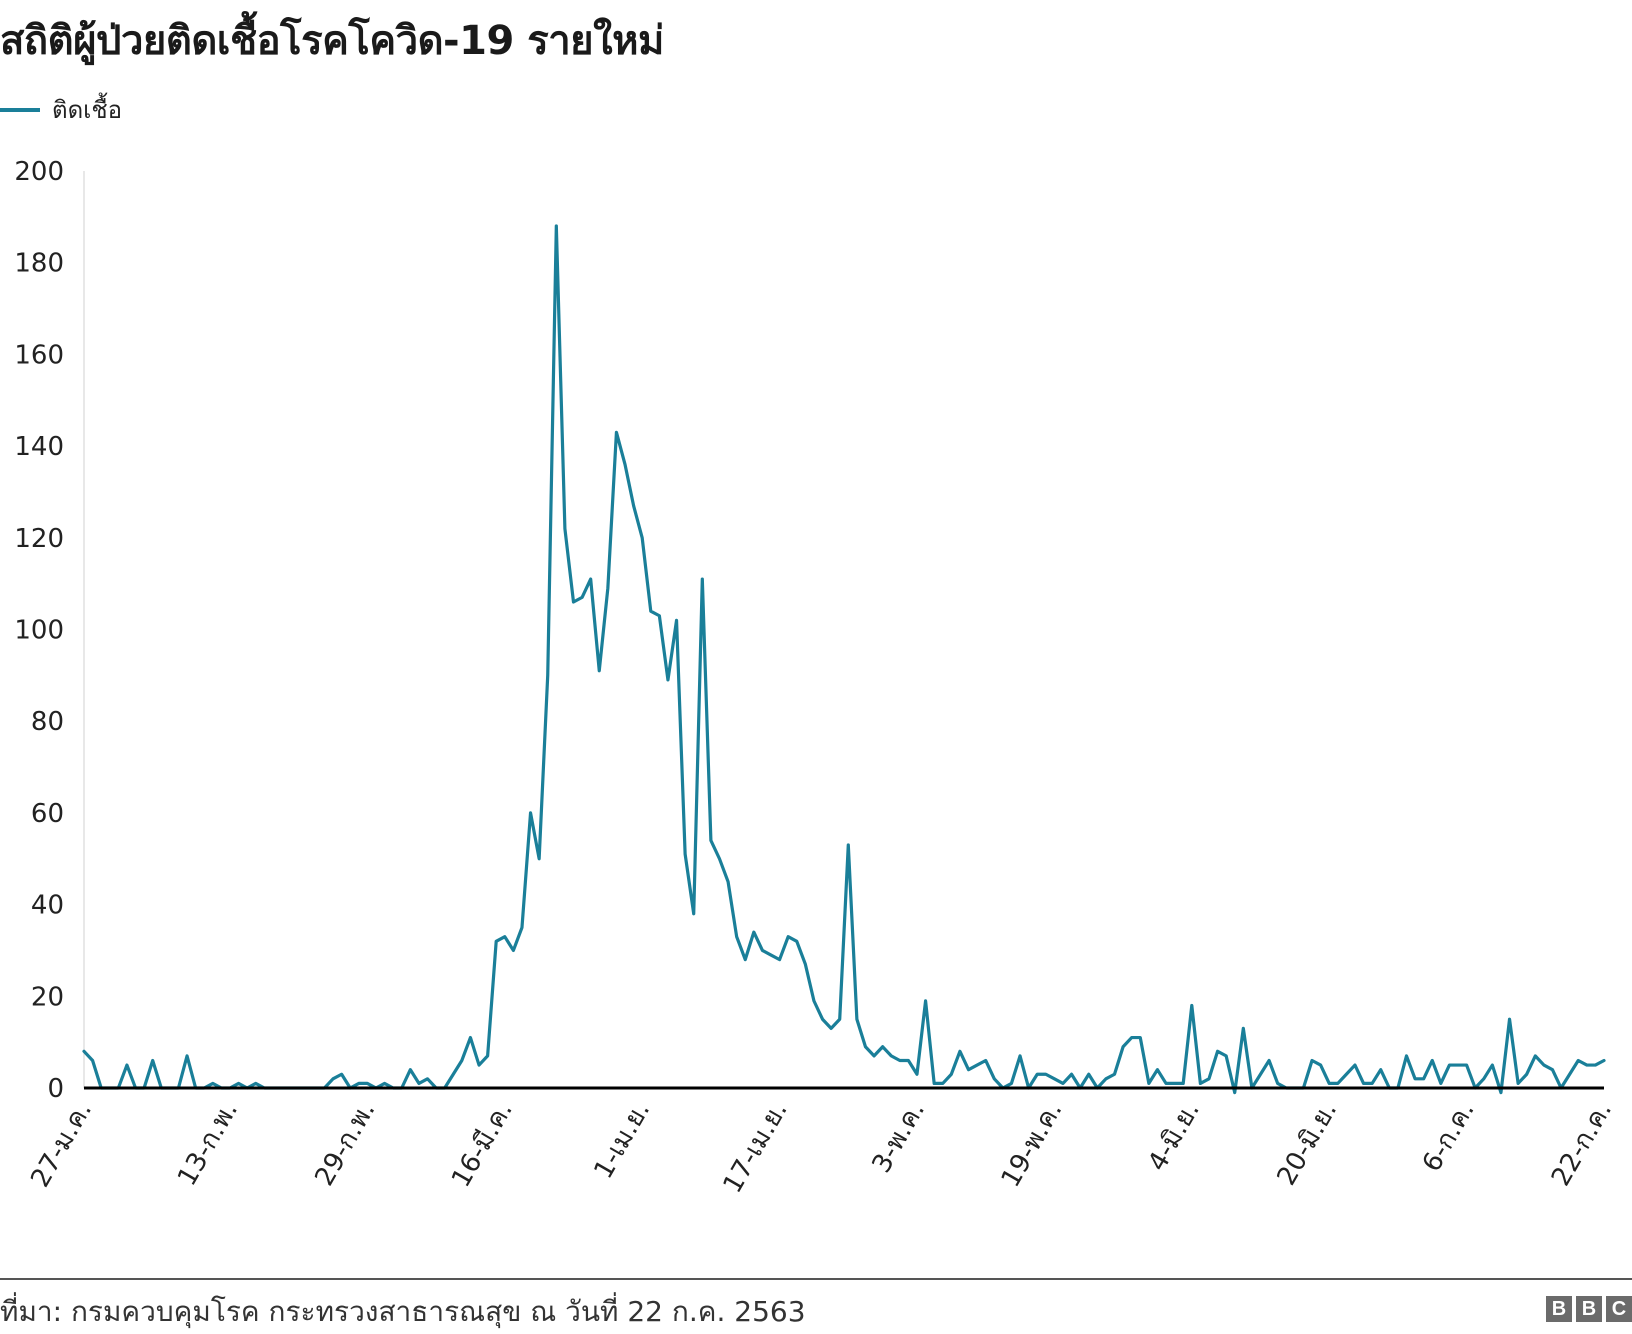 This screenshot has width=1632, height=1334. What do you see at coordinates (39, 631) in the screenshot?
I see `y-tick-label: 100` at bounding box center [39, 631].